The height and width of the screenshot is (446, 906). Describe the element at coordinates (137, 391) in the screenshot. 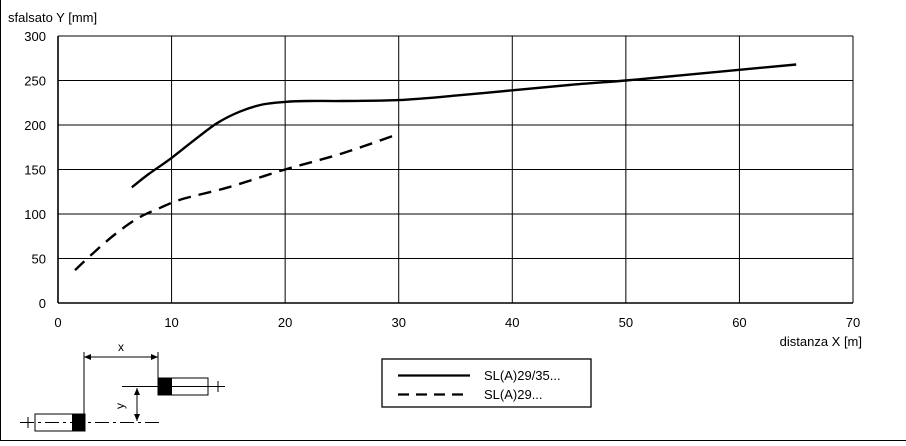

I see `y-dimension-arrow-top` at that location.